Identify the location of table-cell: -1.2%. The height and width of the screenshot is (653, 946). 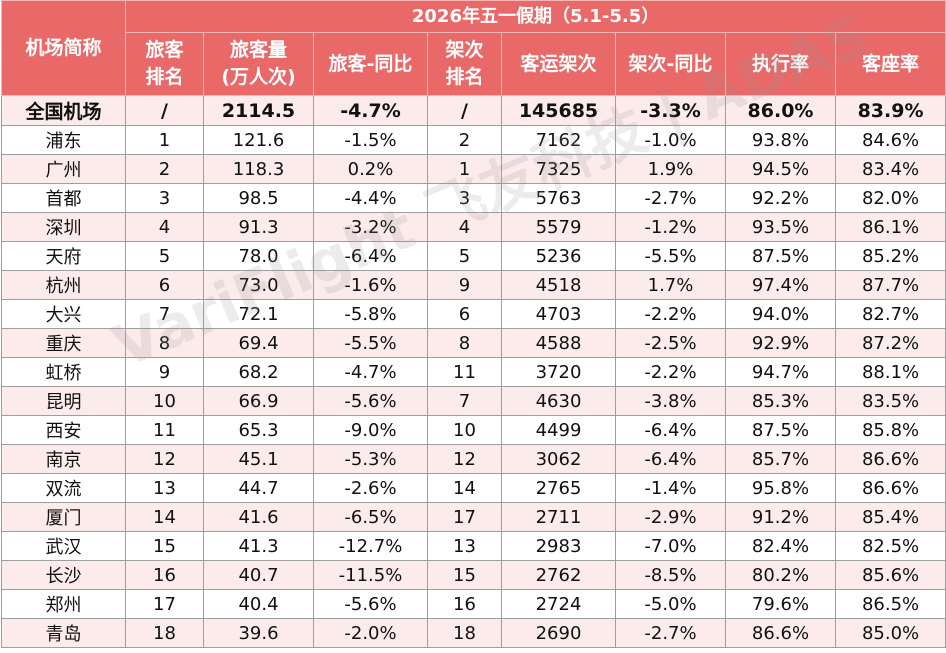
(670, 227).